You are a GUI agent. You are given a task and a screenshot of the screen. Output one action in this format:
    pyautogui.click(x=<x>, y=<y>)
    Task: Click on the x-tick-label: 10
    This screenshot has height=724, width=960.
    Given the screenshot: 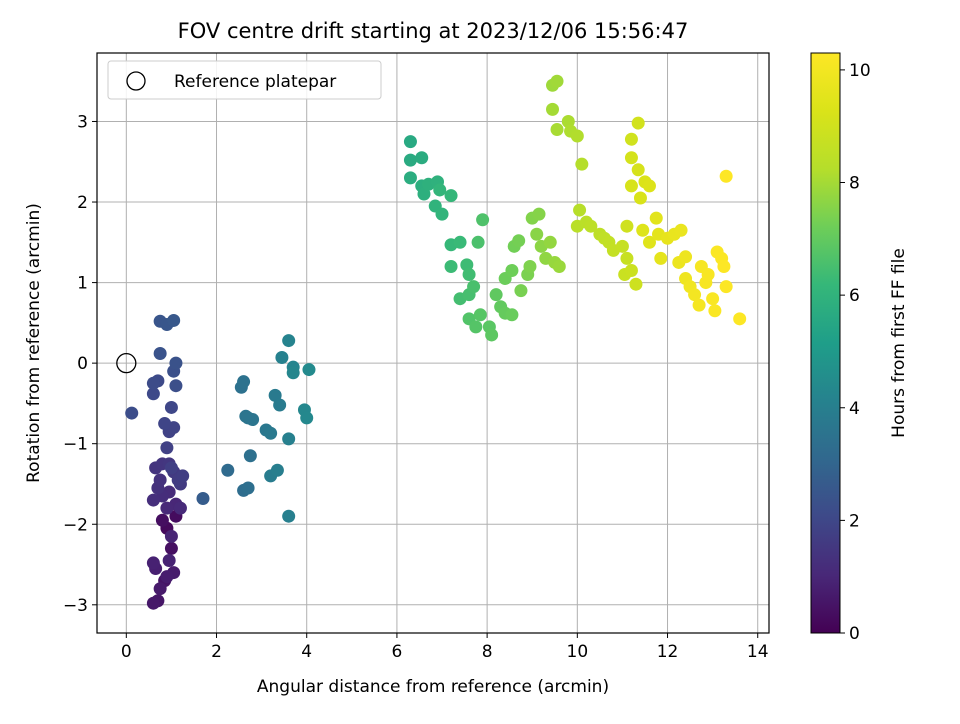 What is the action you would take?
    pyautogui.click(x=578, y=652)
    